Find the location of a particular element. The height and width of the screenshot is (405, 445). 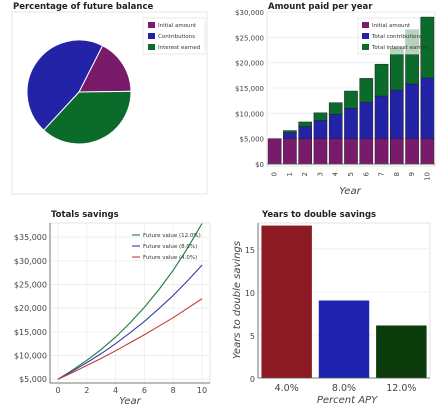

double-y-tick: 15 is located at coordinates (250, 250).